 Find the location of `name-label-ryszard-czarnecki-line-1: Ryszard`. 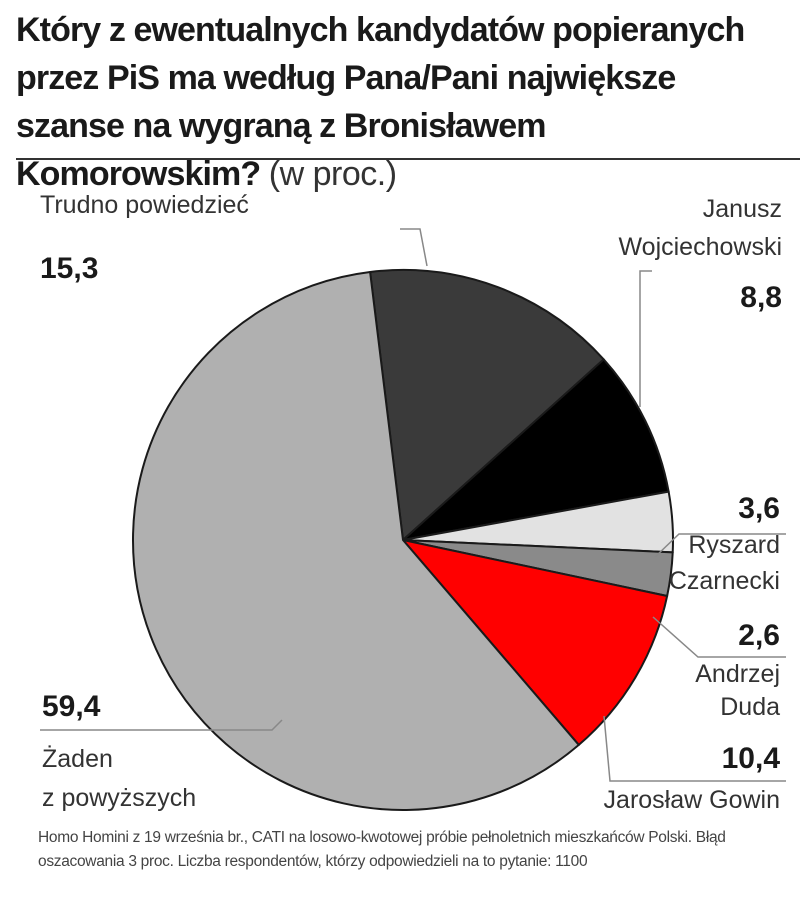

name-label-ryszard-czarnecki-line-1: Ryszard is located at coordinates (734, 545).